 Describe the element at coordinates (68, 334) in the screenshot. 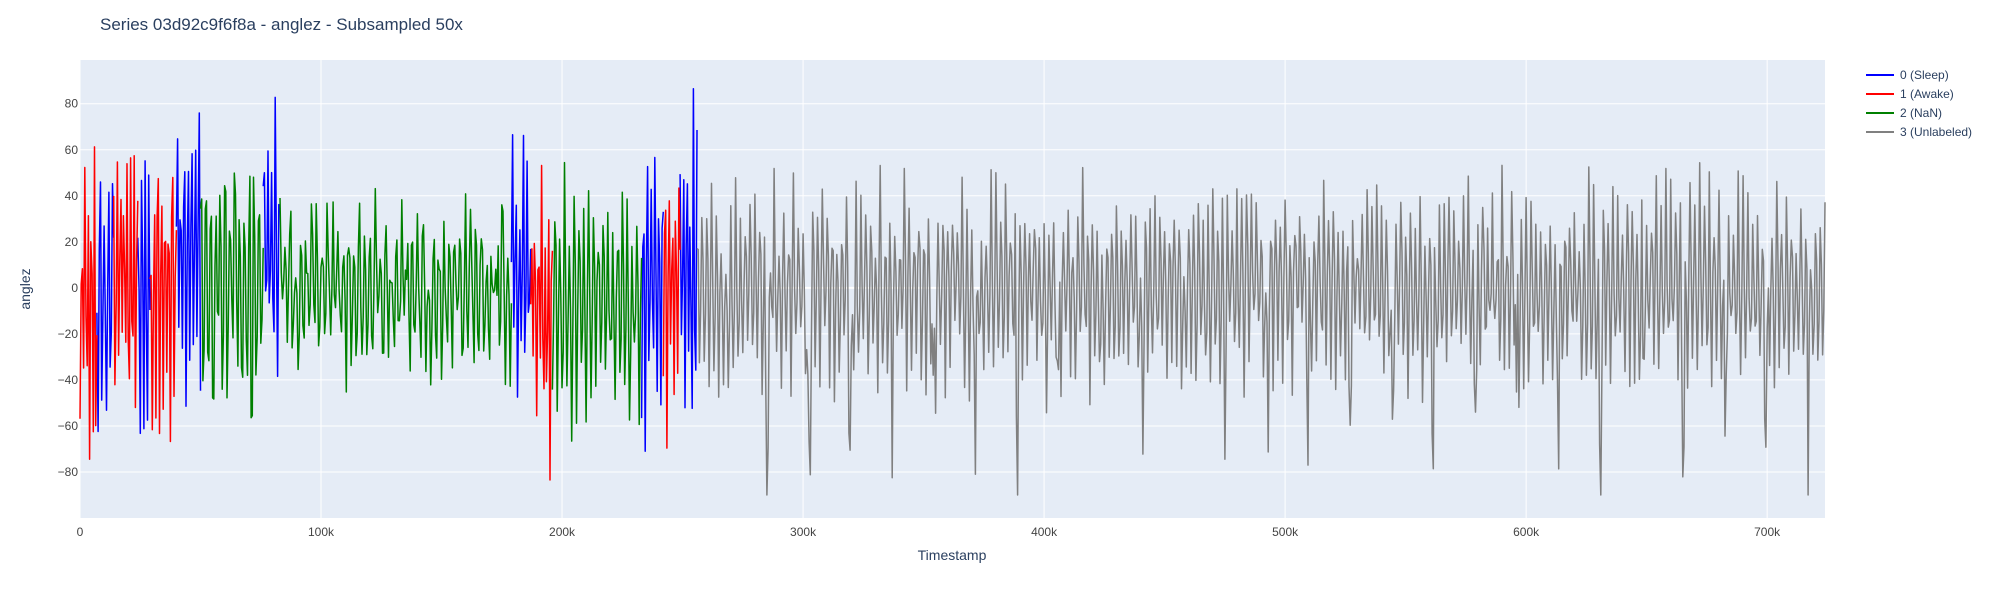

I see `y-tick-label: −20` at that location.